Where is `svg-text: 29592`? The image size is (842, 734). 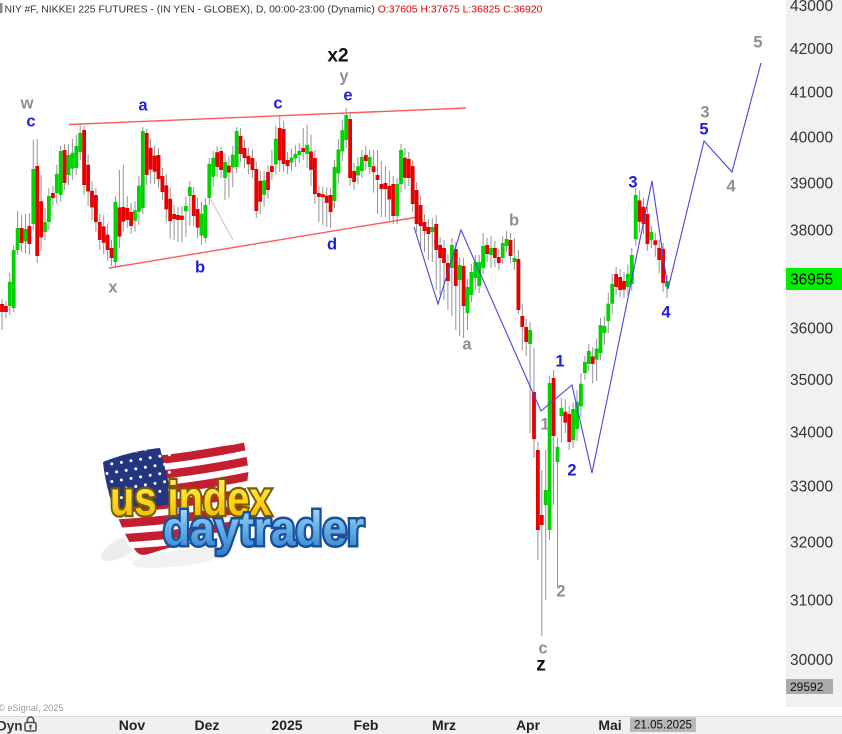 svg-text: 29592 is located at coordinates (807, 687).